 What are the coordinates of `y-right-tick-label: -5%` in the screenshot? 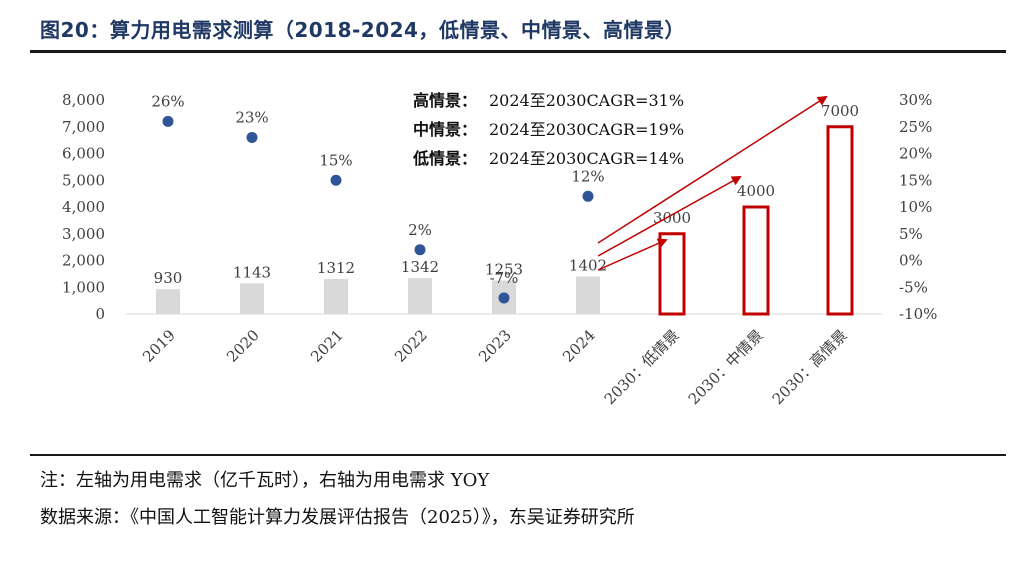 It's located at (913, 287).